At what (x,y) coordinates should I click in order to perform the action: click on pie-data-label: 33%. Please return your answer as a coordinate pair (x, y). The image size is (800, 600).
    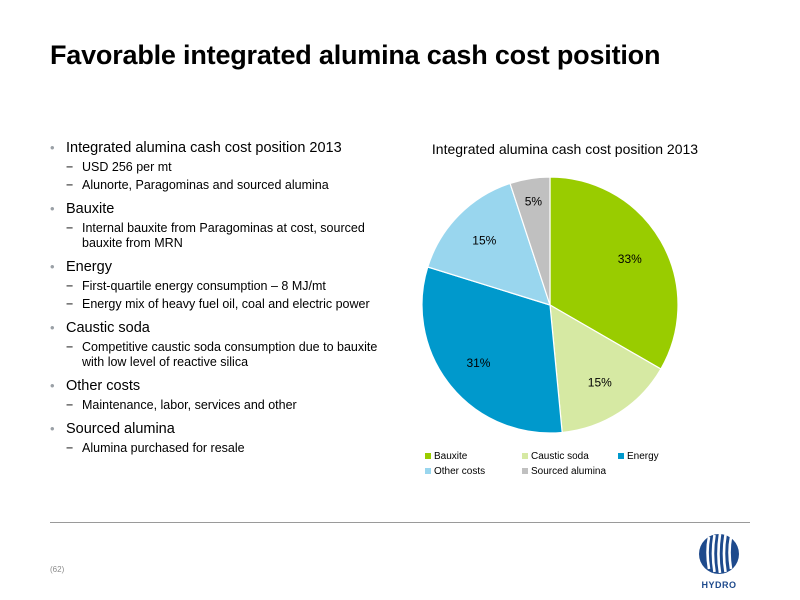
    Looking at the image, I should click on (630, 259).